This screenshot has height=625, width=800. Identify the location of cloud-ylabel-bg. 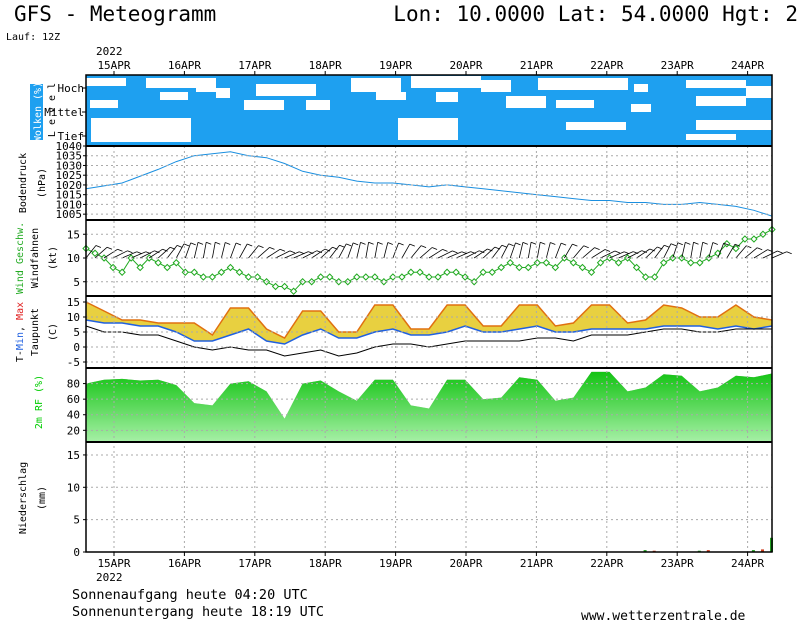
(36, 112).